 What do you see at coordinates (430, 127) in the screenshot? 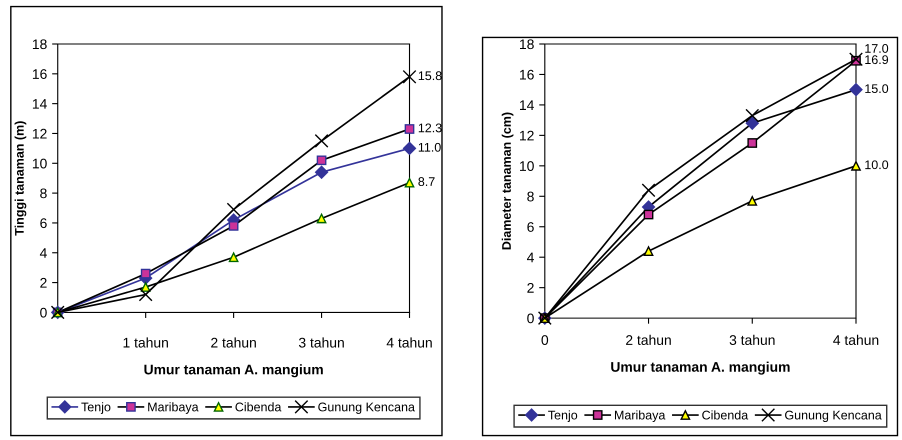
I see `data-label: 12.3` at bounding box center [430, 127].